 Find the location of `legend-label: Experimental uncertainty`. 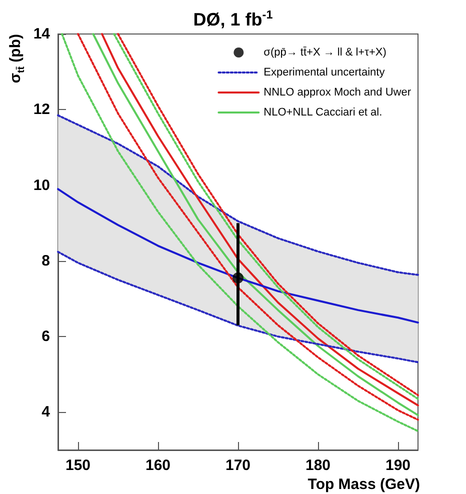

legend-label: Experimental uncertainty is located at coordinates (325, 72).